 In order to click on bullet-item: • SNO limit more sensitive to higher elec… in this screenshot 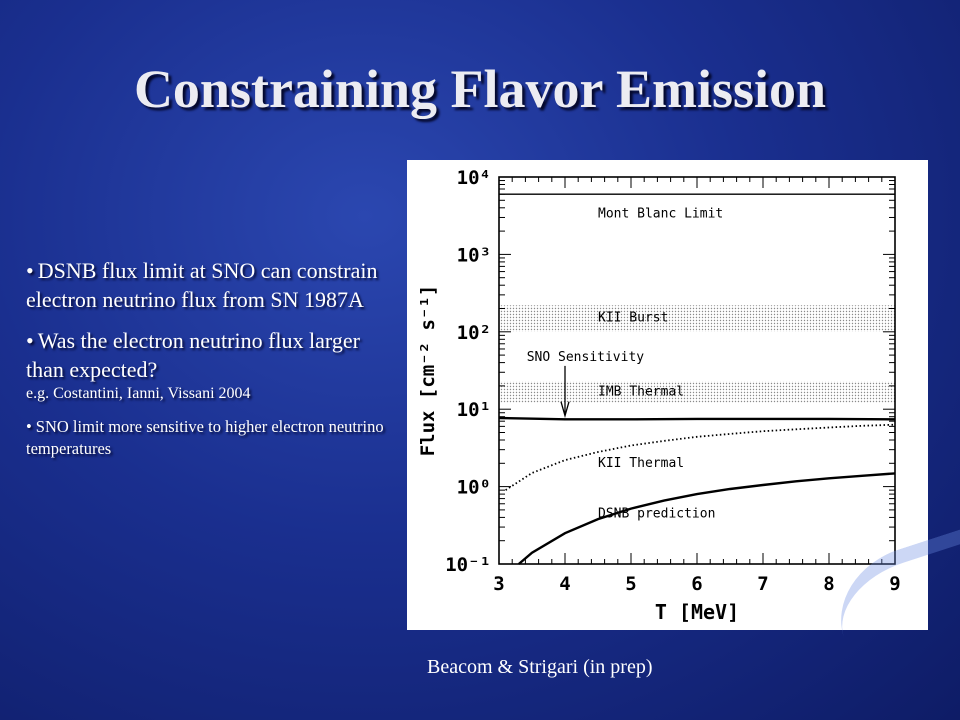, I will do `click(206, 438)`.